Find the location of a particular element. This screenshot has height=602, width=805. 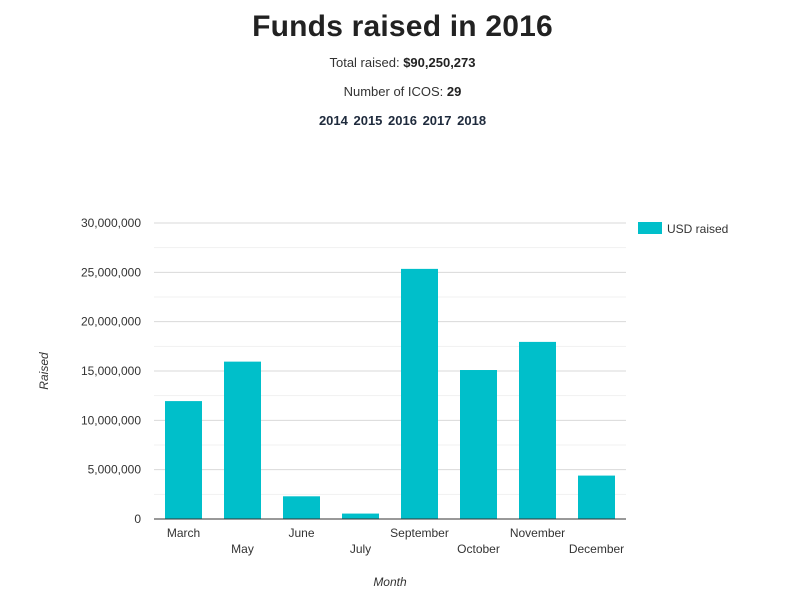

y-tick-label: 5,000,000 is located at coordinates (115, 470).